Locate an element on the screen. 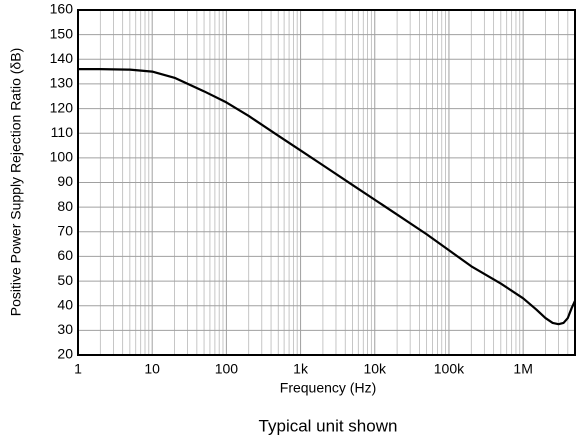  y-tick-label: 160 is located at coordinates (62, 9).